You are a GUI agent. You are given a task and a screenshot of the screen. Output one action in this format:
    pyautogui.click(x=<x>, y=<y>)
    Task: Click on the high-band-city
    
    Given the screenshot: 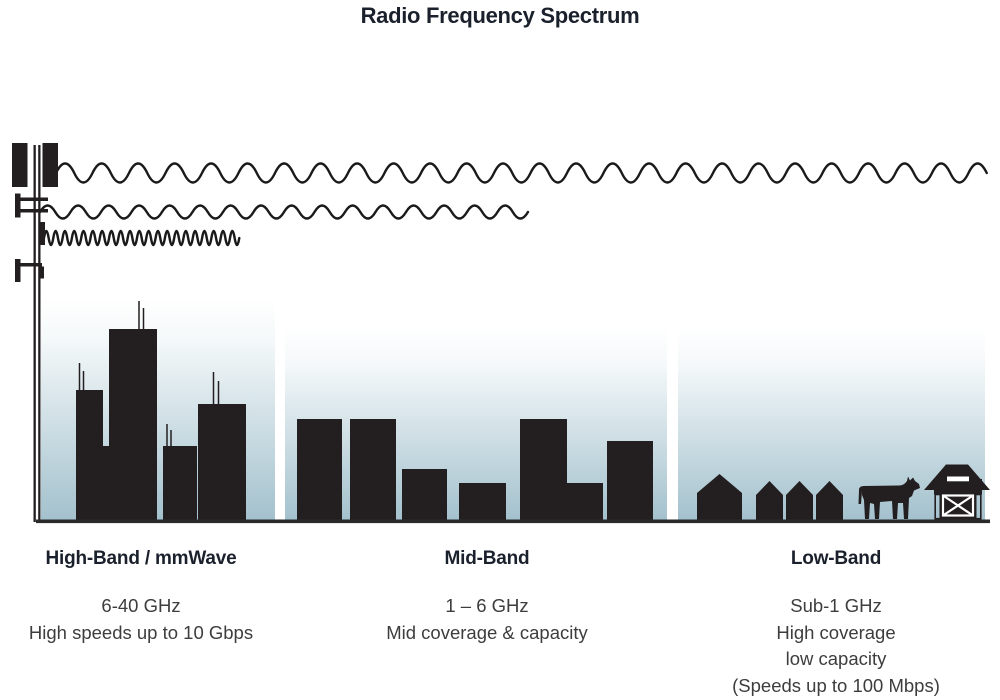 What is the action you would take?
    pyautogui.click(x=161, y=411)
    